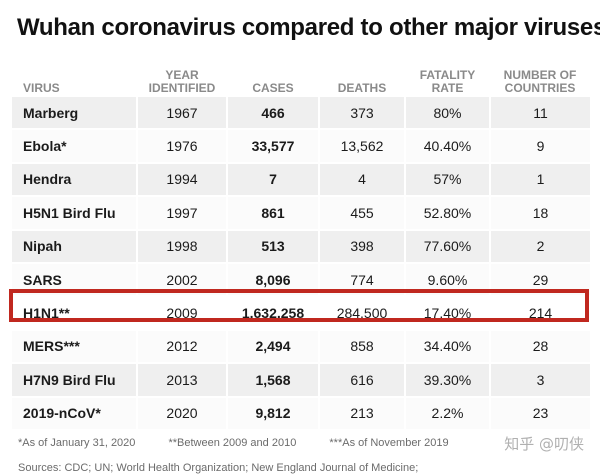  I want to click on watermark: 知乎 @叨侠, so click(544, 444).